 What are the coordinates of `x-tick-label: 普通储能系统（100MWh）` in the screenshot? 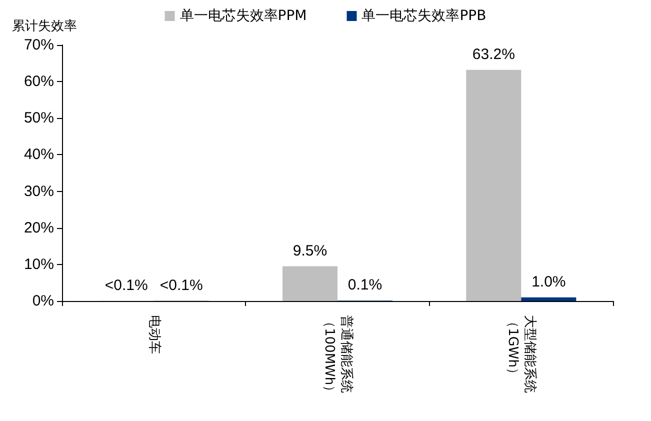 It's located at (338, 356).